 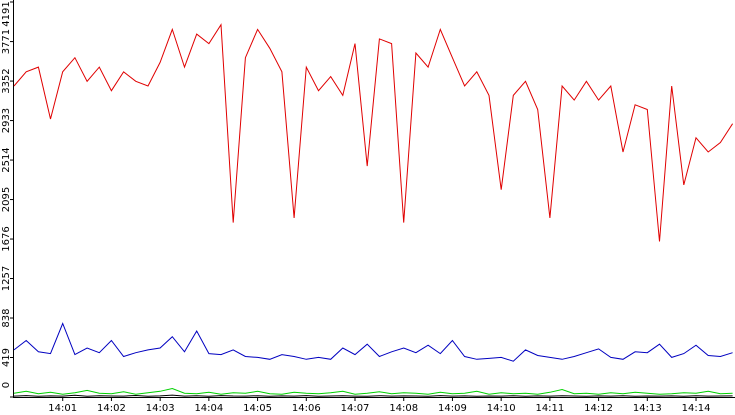 I want to click on x-tick-label: 14:03, so click(x=160, y=408).